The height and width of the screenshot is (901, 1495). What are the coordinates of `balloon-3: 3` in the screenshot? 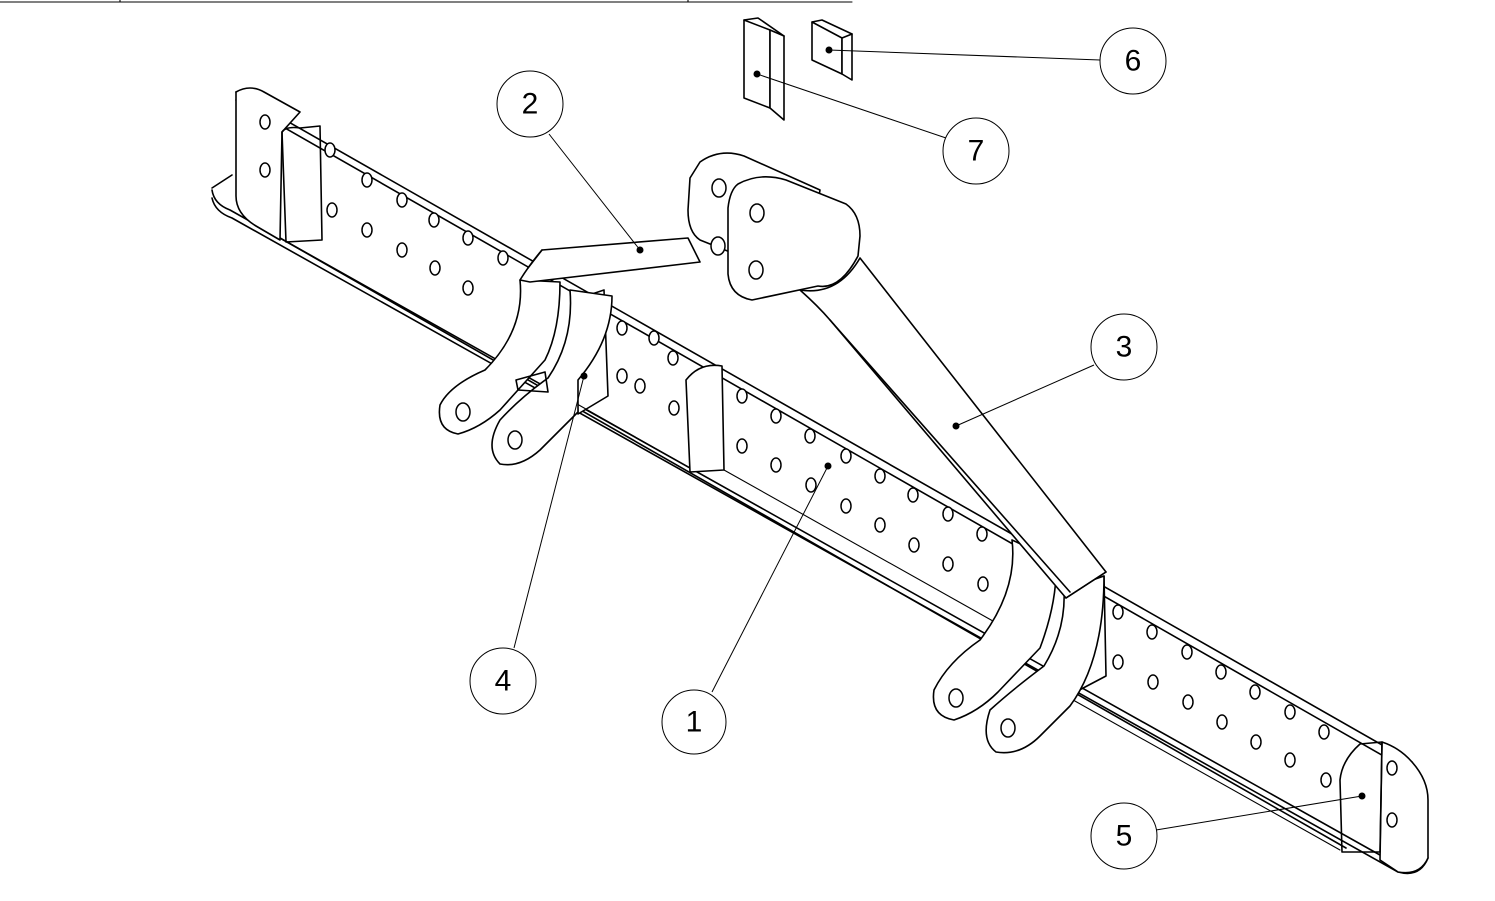 It's located at (1055, 371).